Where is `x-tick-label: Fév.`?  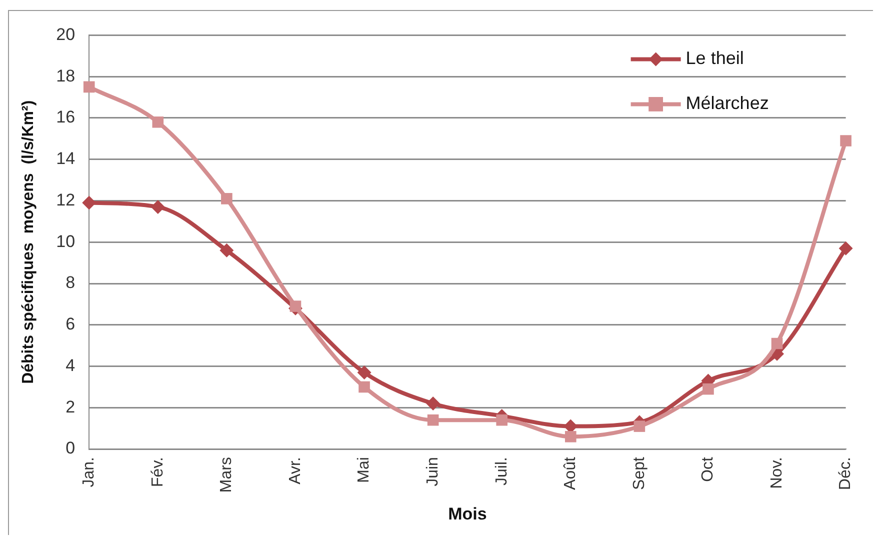
x-tick-label: Fév. is located at coordinates (157, 472).